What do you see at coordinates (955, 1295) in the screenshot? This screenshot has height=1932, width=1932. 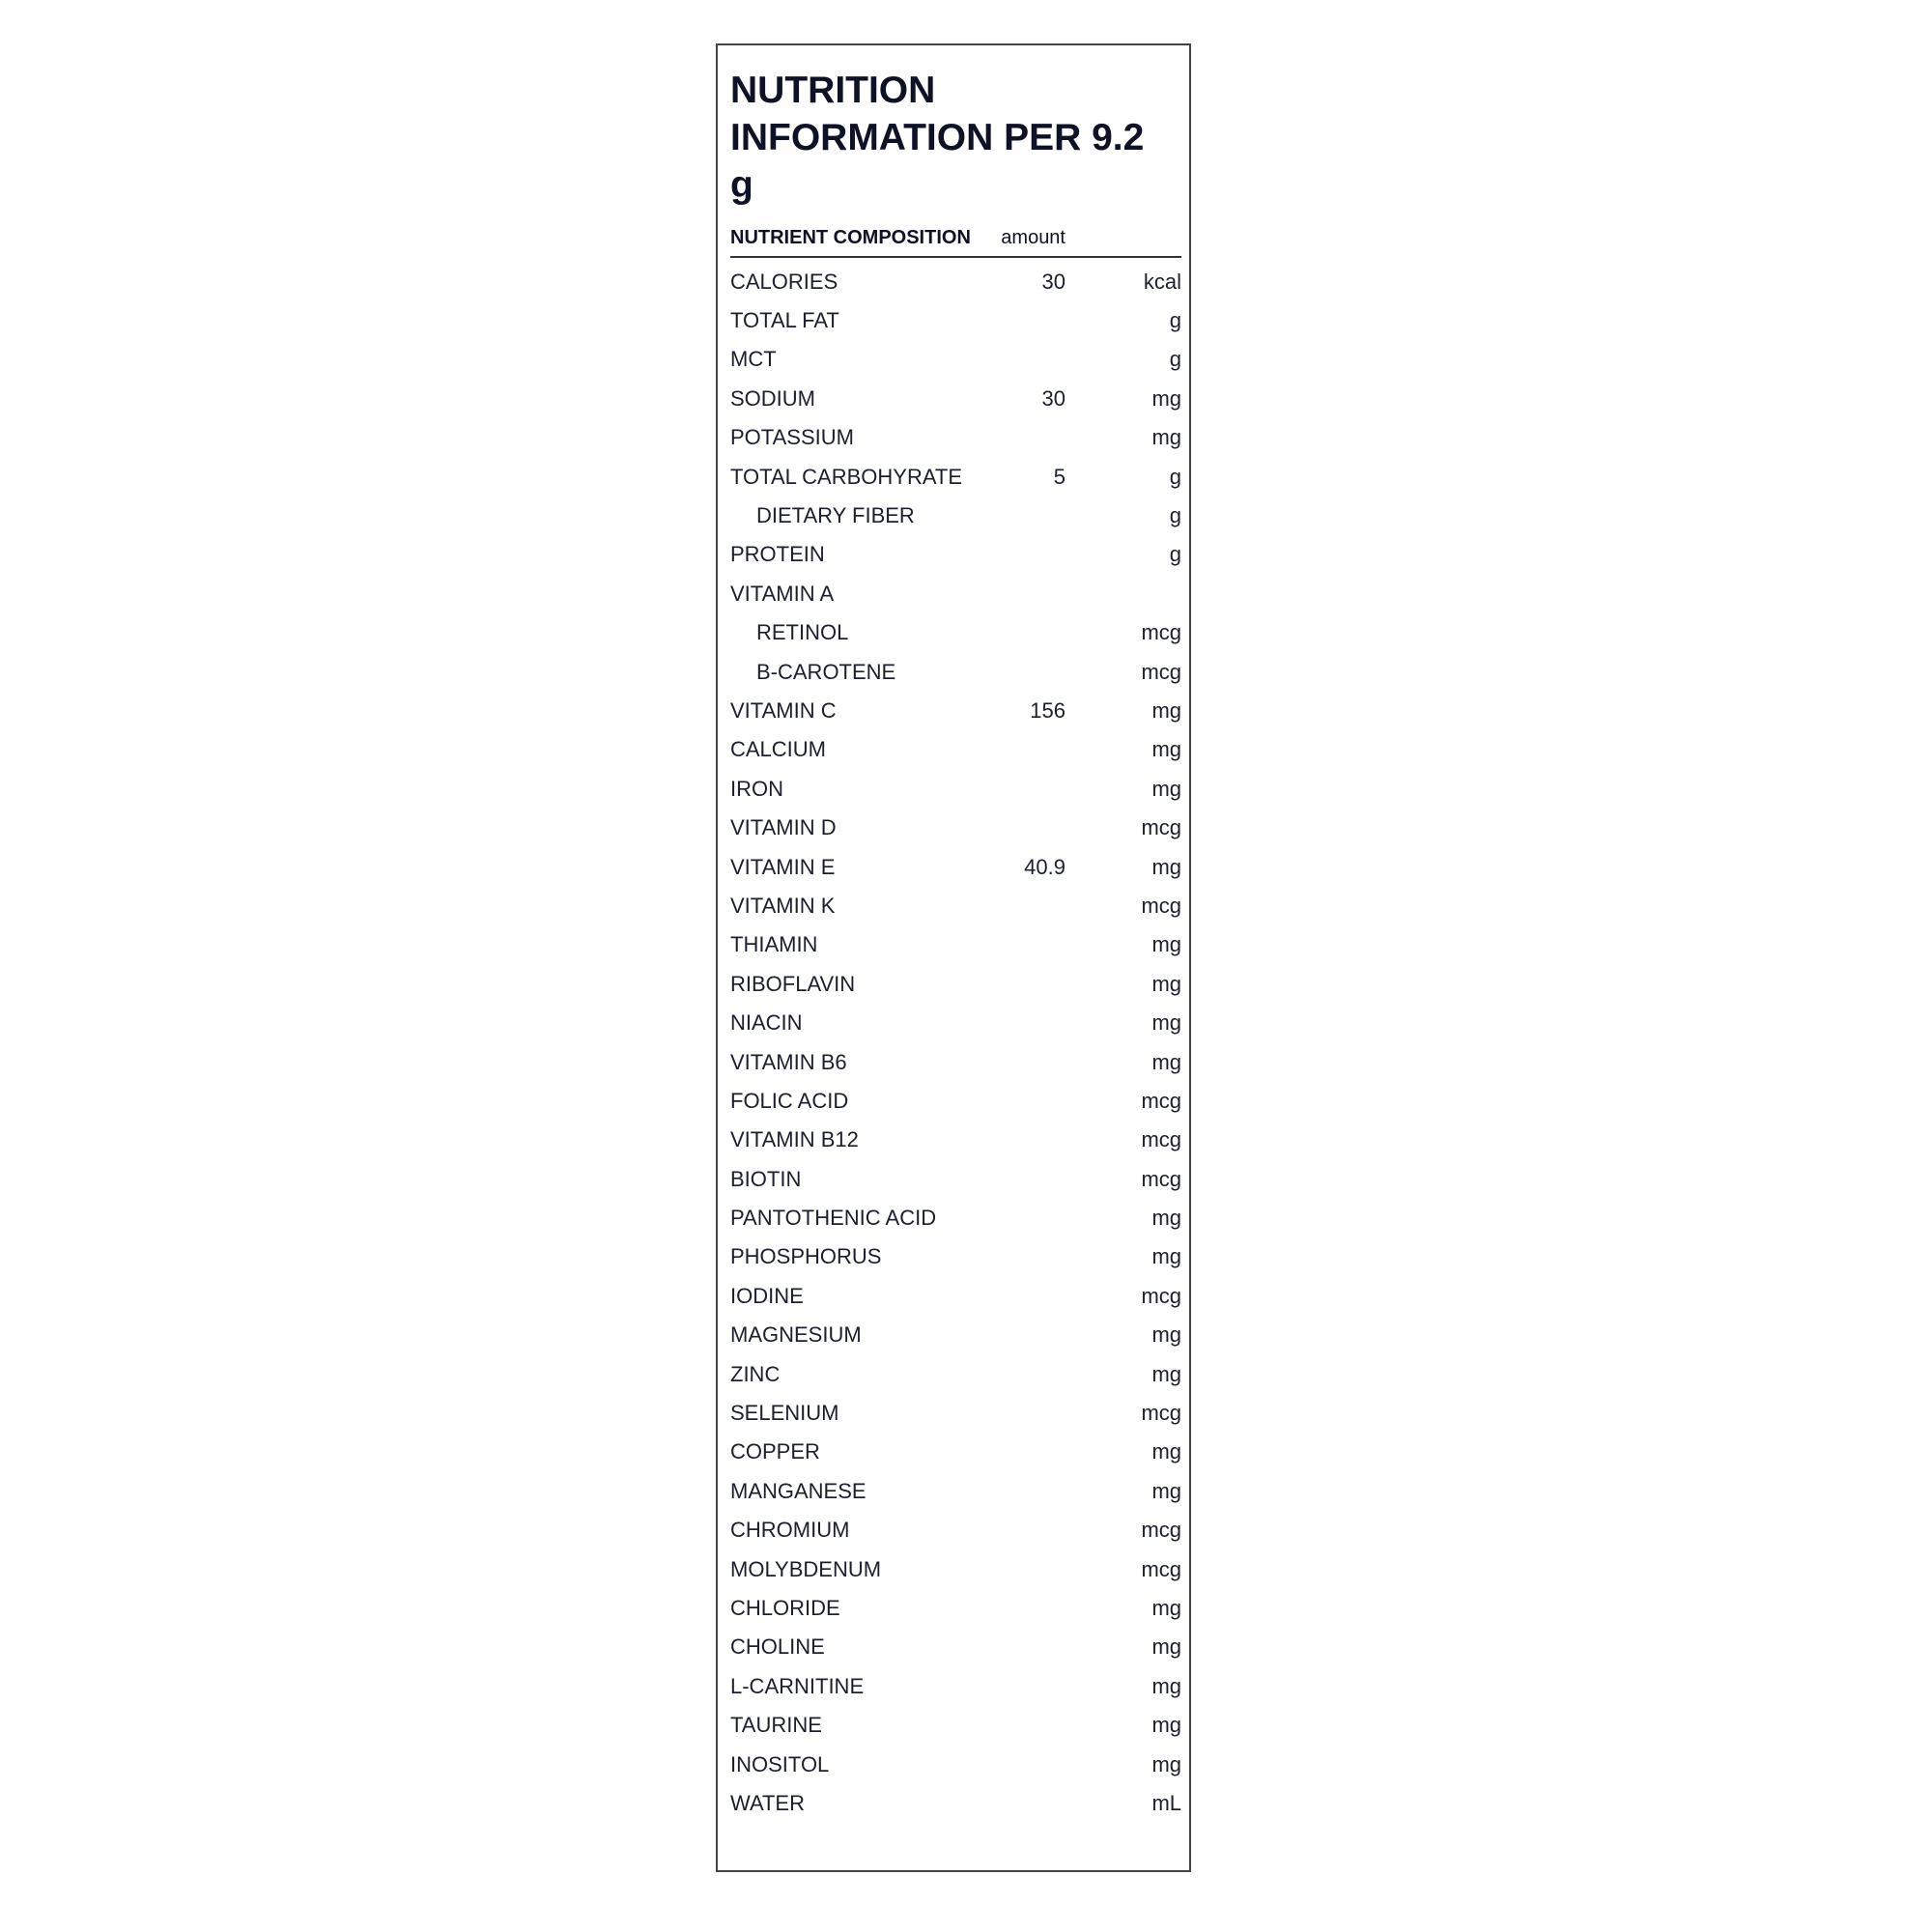 I see `table-row: IODINE mcg` at bounding box center [955, 1295].